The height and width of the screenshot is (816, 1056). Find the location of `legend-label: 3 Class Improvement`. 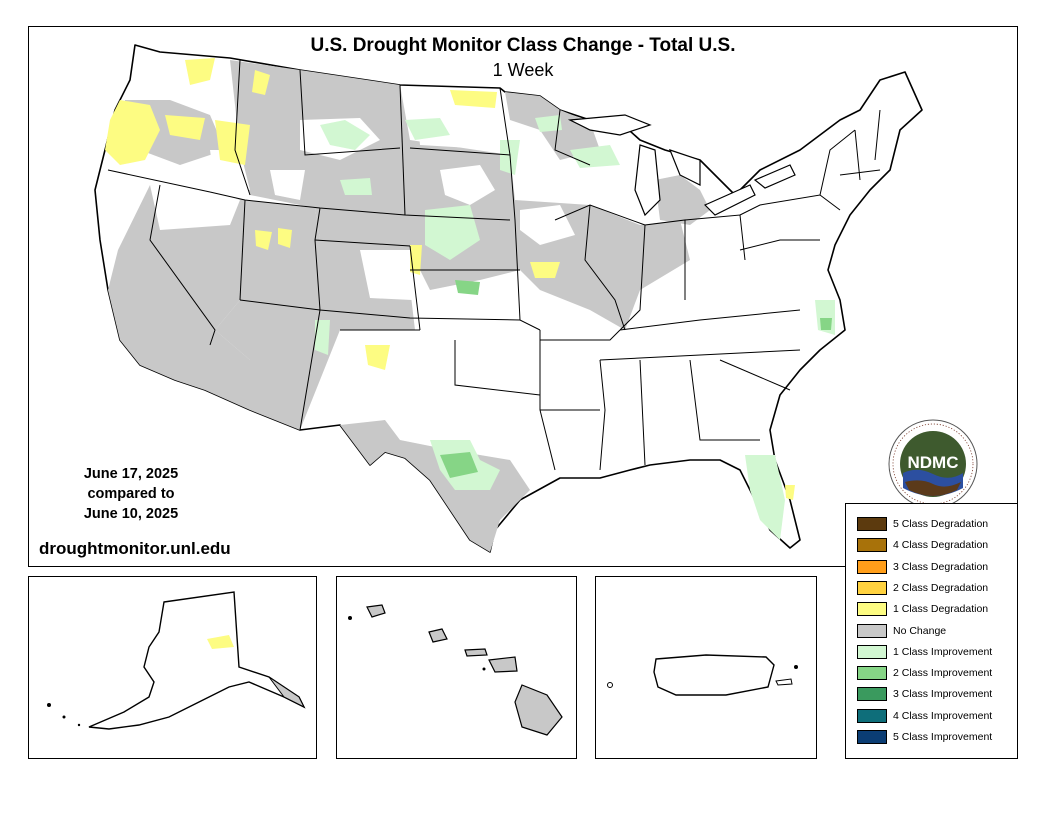

legend-label: 3 Class Improvement is located at coordinates (943, 694).